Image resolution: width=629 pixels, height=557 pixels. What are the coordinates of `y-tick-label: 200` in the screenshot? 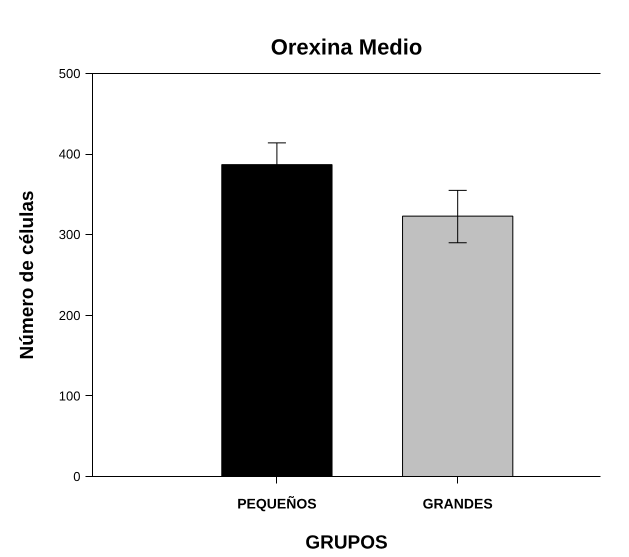 It's located at (69, 315).